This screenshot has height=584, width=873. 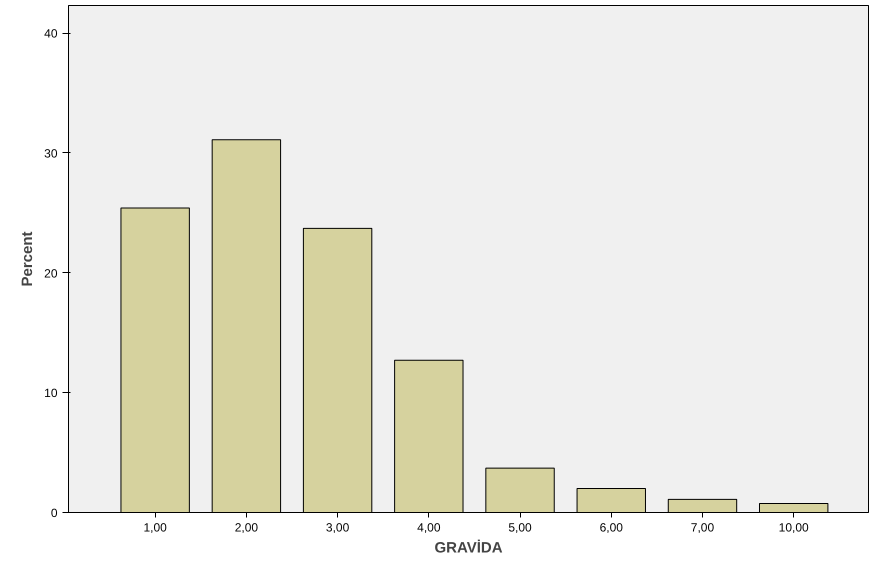 I want to click on y-tick-label: 0, so click(x=54, y=513).